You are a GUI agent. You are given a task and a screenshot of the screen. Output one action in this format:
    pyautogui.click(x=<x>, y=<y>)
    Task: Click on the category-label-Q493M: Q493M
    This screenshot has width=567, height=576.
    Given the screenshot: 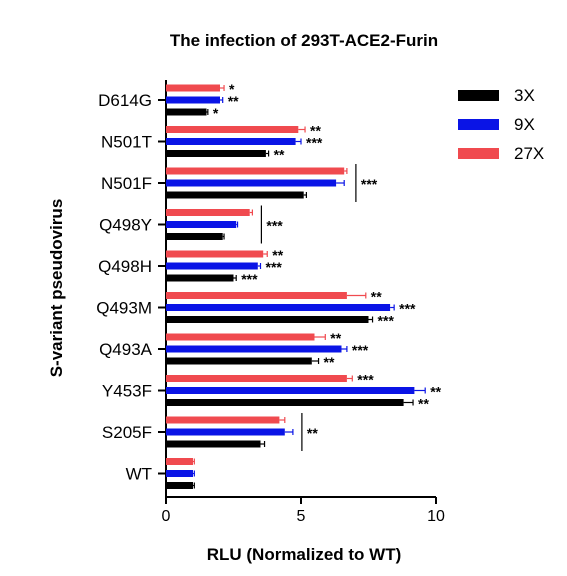 What is the action you would take?
    pyautogui.click(x=124, y=308)
    